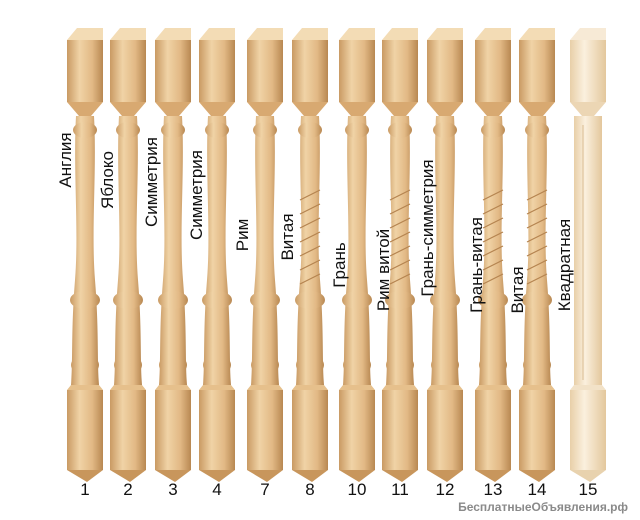 Image resolution: width=640 pixels, height=520 pixels. I want to click on baluster-number-label: 13, so click(493, 489).